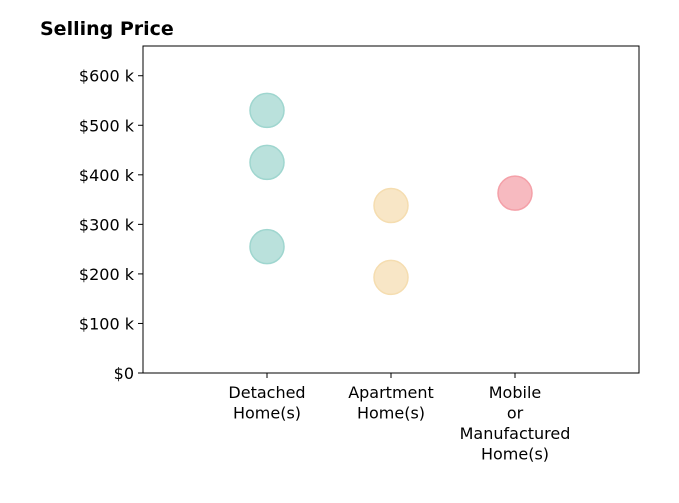 The width and height of the screenshot is (679, 503). I want to click on x-tick-label-0: Detached Home(s), so click(266, 403).